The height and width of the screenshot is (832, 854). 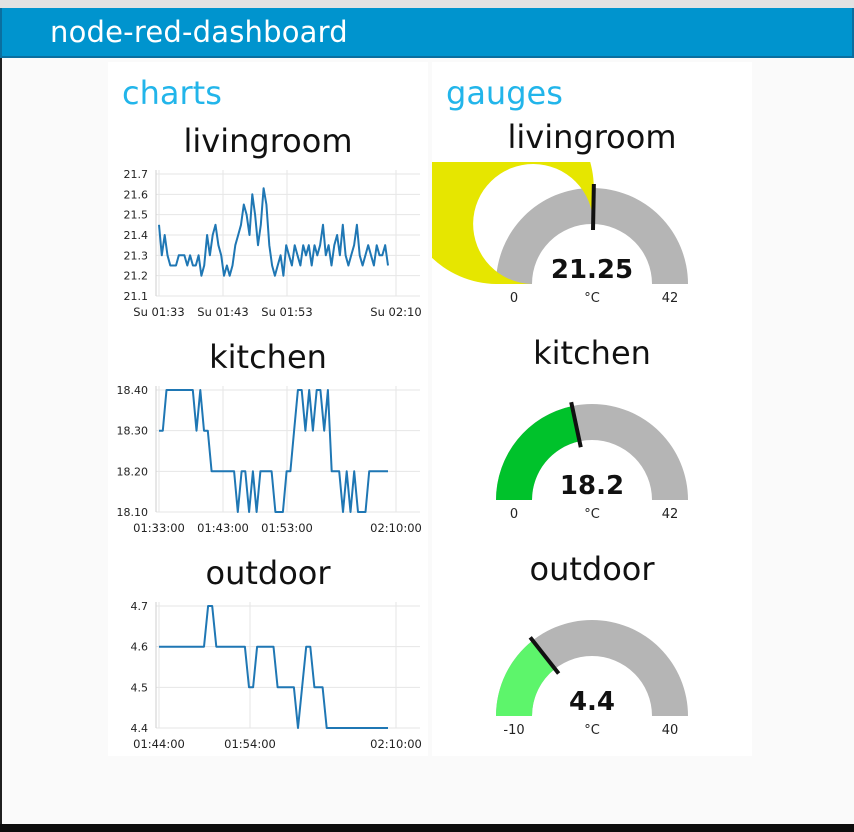 I want to click on gauge-outdoor: 4.4 °C -10 40, so click(x=592, y=677).